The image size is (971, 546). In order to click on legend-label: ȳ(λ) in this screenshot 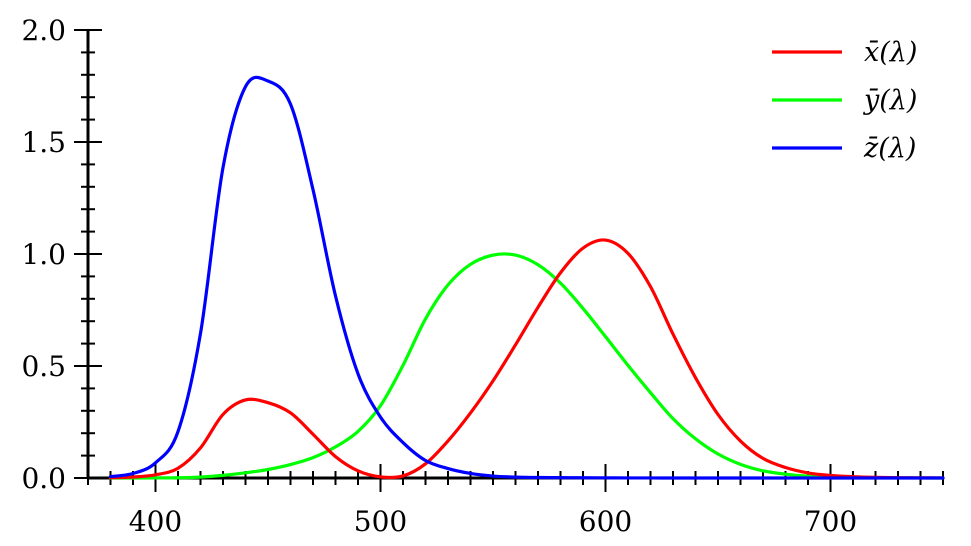, I will do `click(890, 100)`.